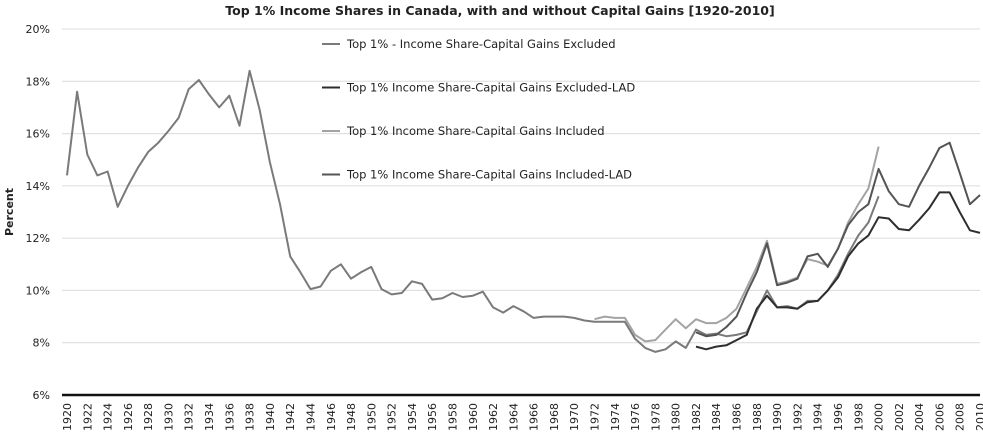 This screenshot has width=983, height=438. What do you see at coordinates (371, 417) in the screenshot?
I see `x-tick-label: 1950` at bounding box center [371, 417].